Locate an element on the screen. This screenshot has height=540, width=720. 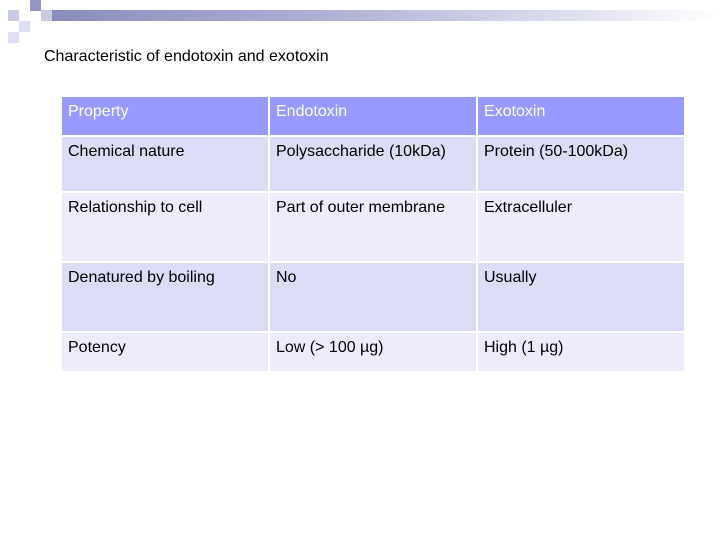
cell-endotoxin: No is located at coordinates (373, 297).